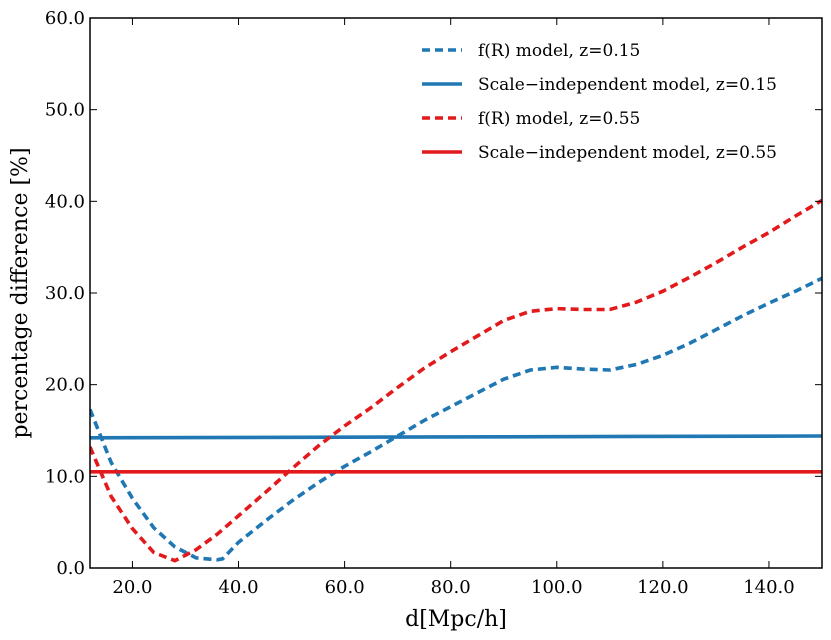 The height and width of the screenshot is (640, 831). What do you see at coordinates (70, 568) in the screenshot?
I see `y-tick-label: 0.0` at bounding box center [70, 568].